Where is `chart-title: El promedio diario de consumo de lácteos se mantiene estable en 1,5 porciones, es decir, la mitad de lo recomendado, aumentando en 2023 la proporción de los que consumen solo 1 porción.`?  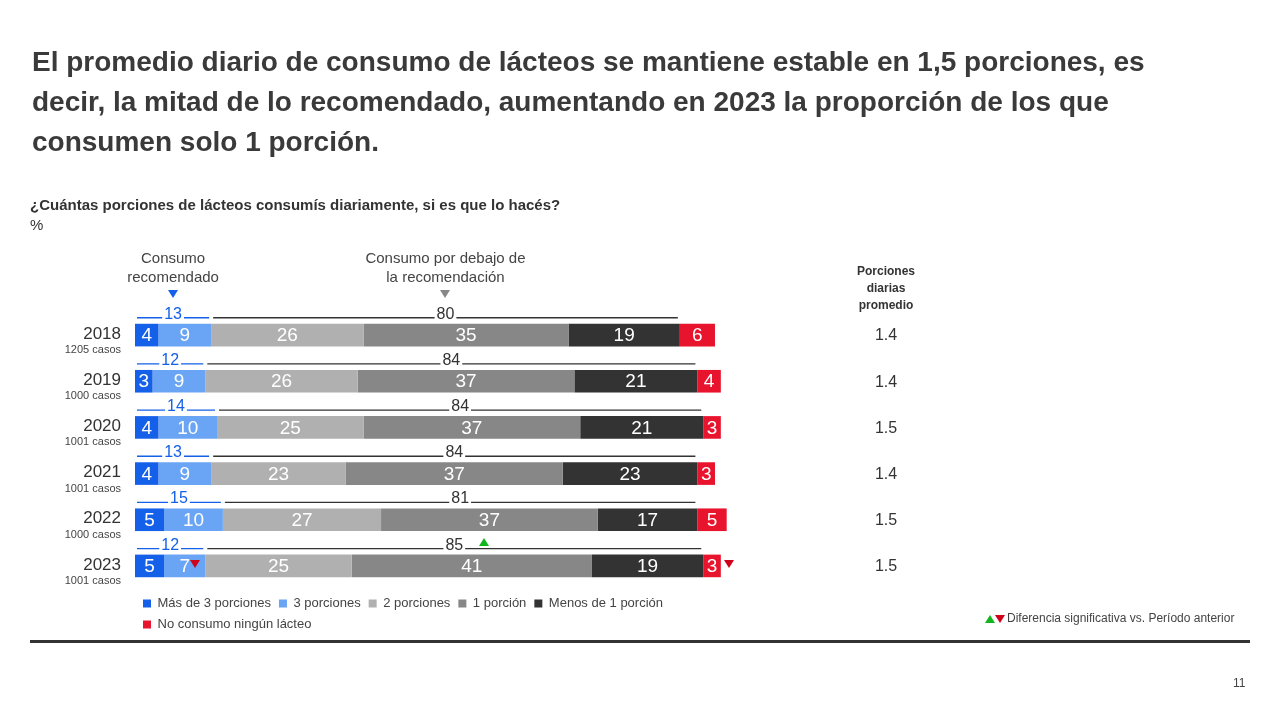 chart-title: El promedio diario de consumo de lácteos se mantiene estable en 1,5 porciones, es decir, la mitad de lo recomendado, aumentando en 2023 la proporción de los que consumen solo 1 porción. is located at coordinates (589, 102).